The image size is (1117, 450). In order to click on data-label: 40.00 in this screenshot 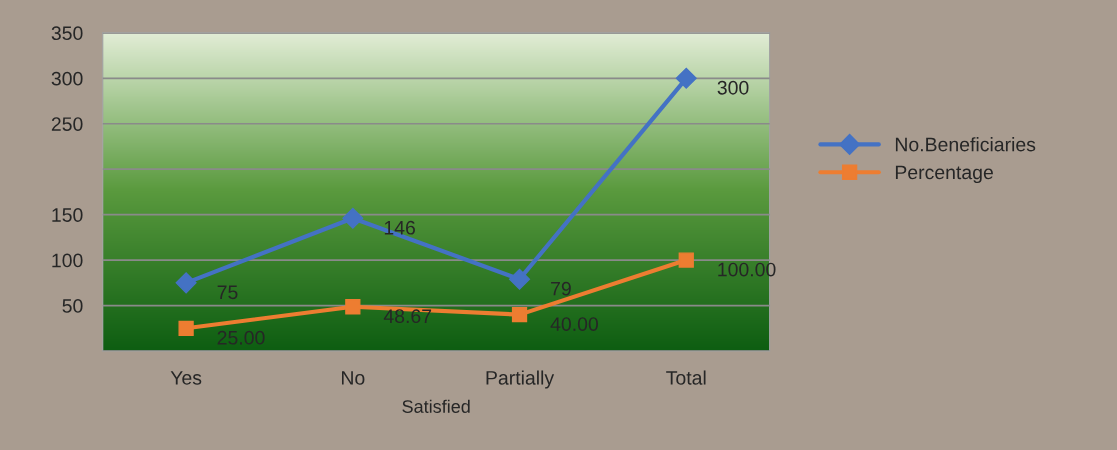, I will do `click(574, 324)`.